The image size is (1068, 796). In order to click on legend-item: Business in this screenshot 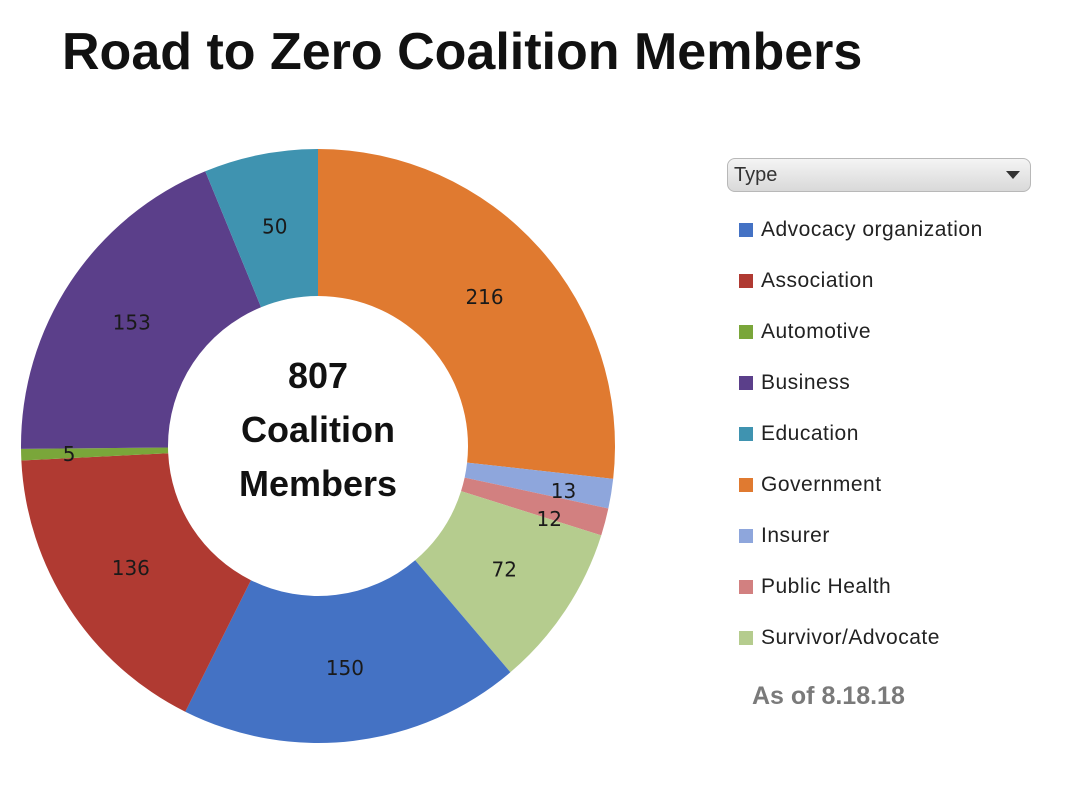, I will do `click(882, 382)`.